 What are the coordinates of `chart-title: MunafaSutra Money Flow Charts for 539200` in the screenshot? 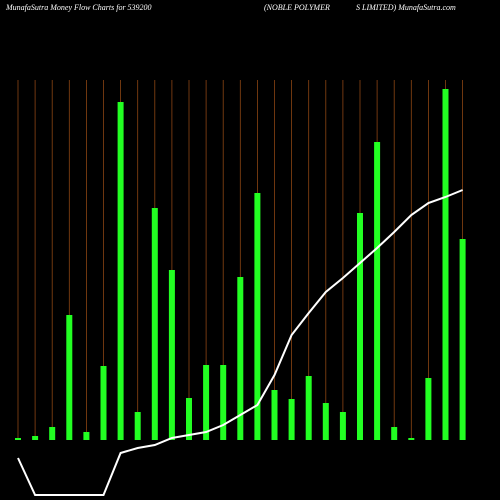 It's located at (78, 7).